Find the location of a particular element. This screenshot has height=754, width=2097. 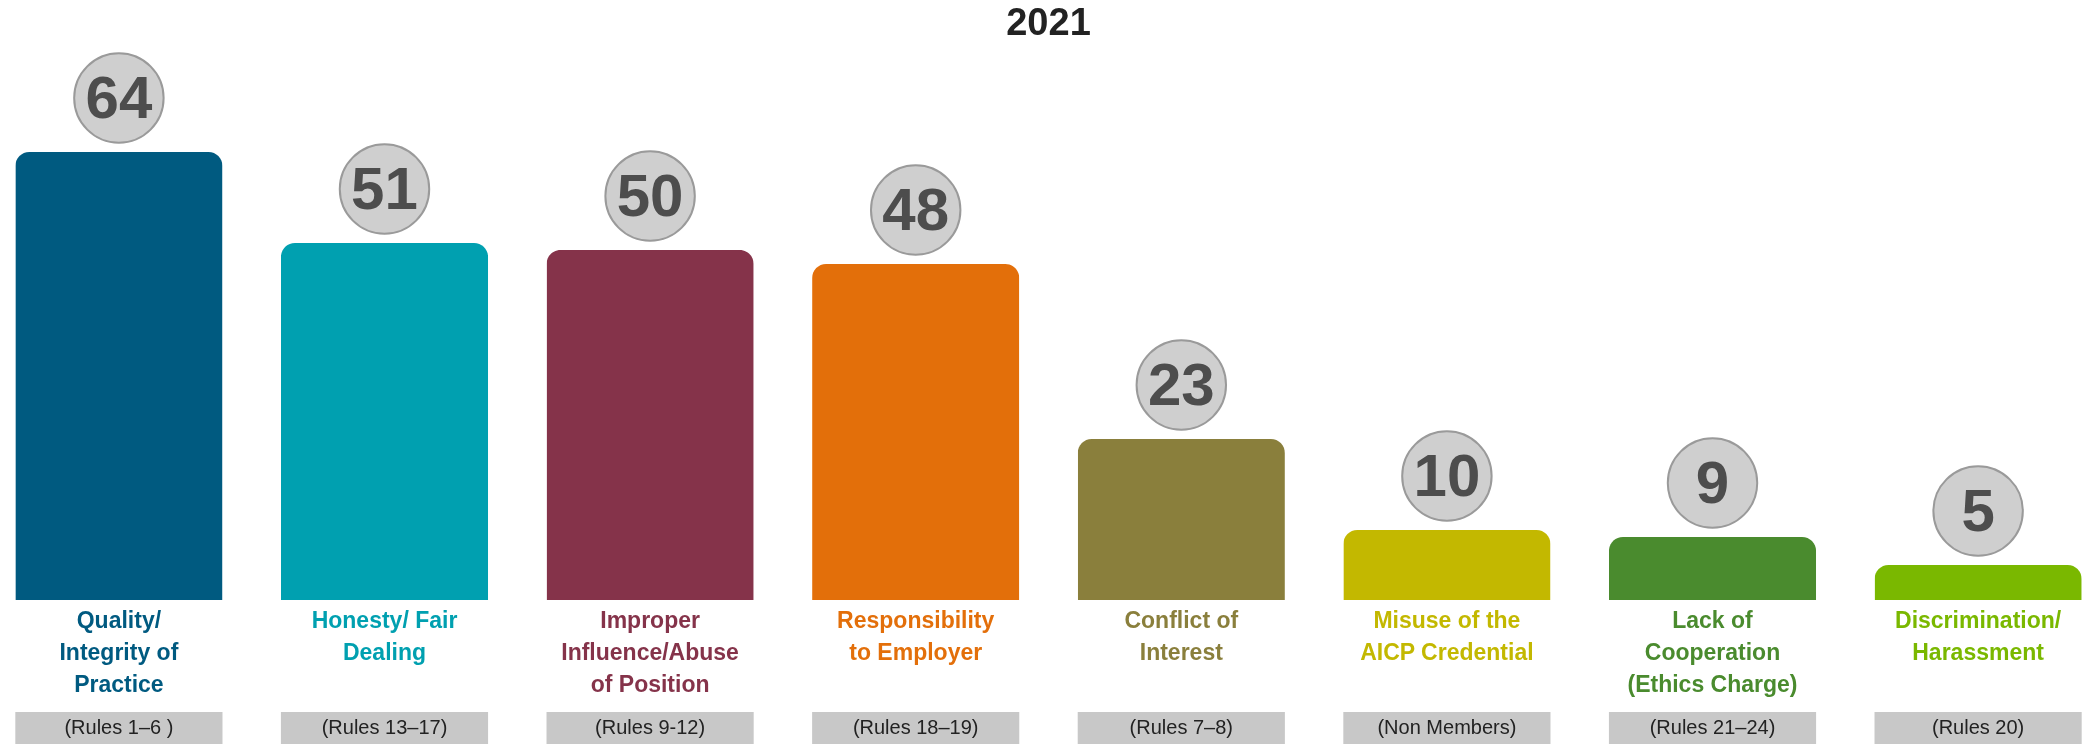

x-tick-label: Quality/ Integrity of Practice is located at coordinates (119, 652).